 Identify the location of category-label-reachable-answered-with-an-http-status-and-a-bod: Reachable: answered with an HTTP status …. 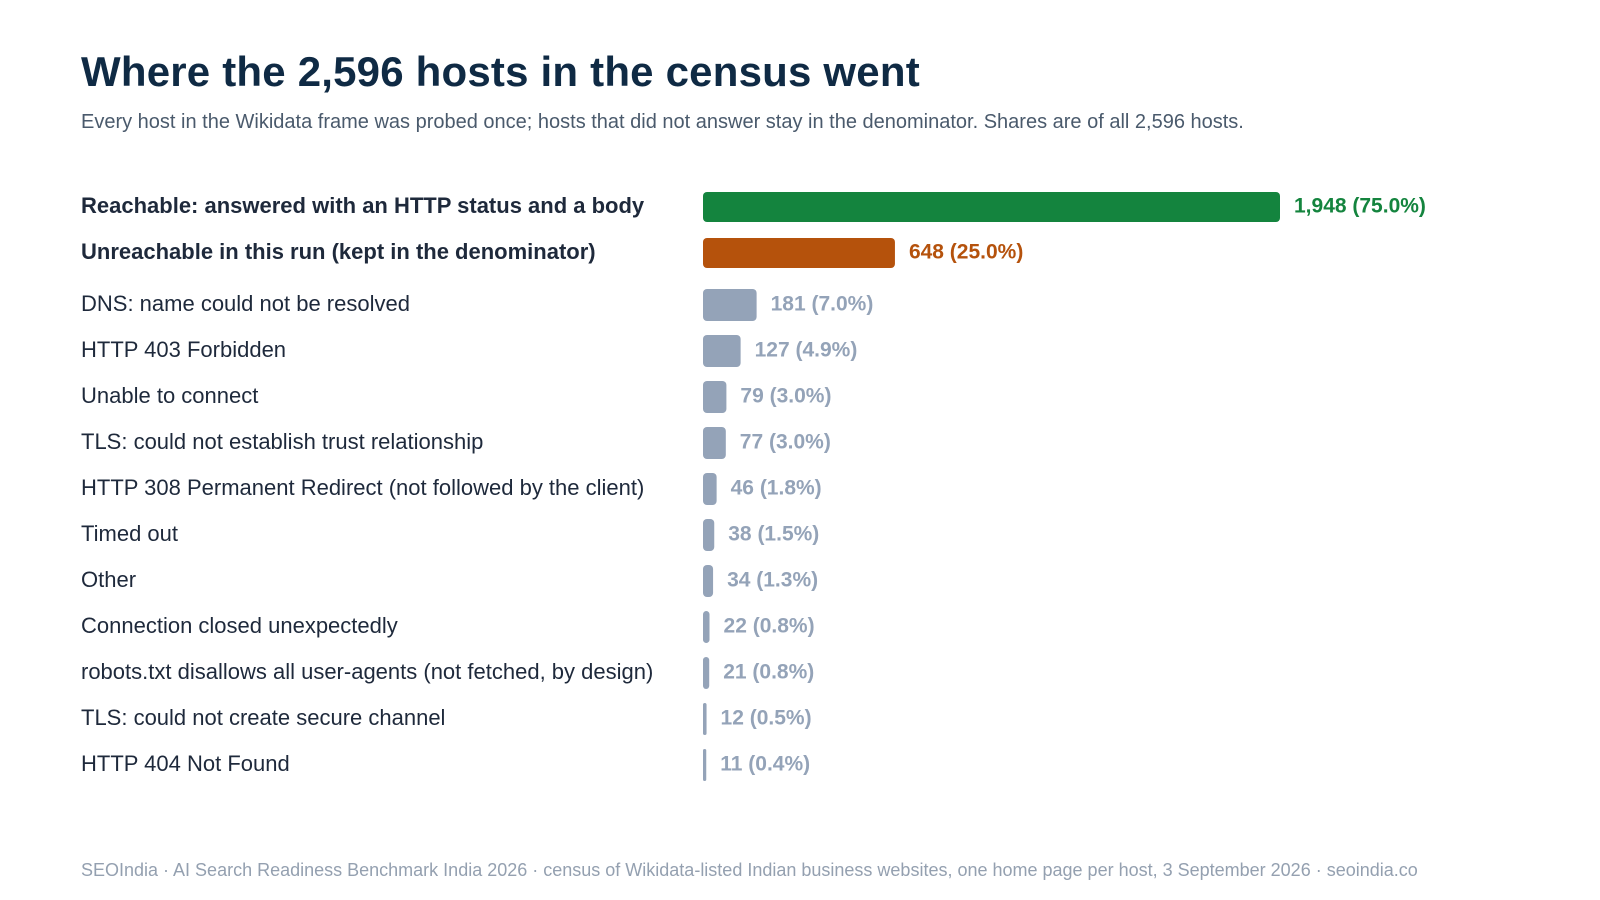
(363, 205).